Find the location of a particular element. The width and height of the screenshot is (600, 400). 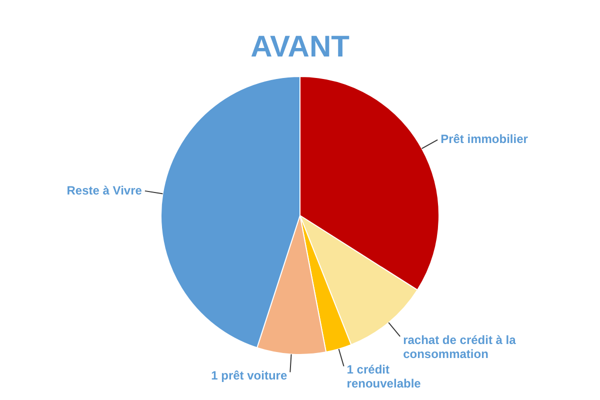

chart-title: AVANT is located at coordinates (300, 47).